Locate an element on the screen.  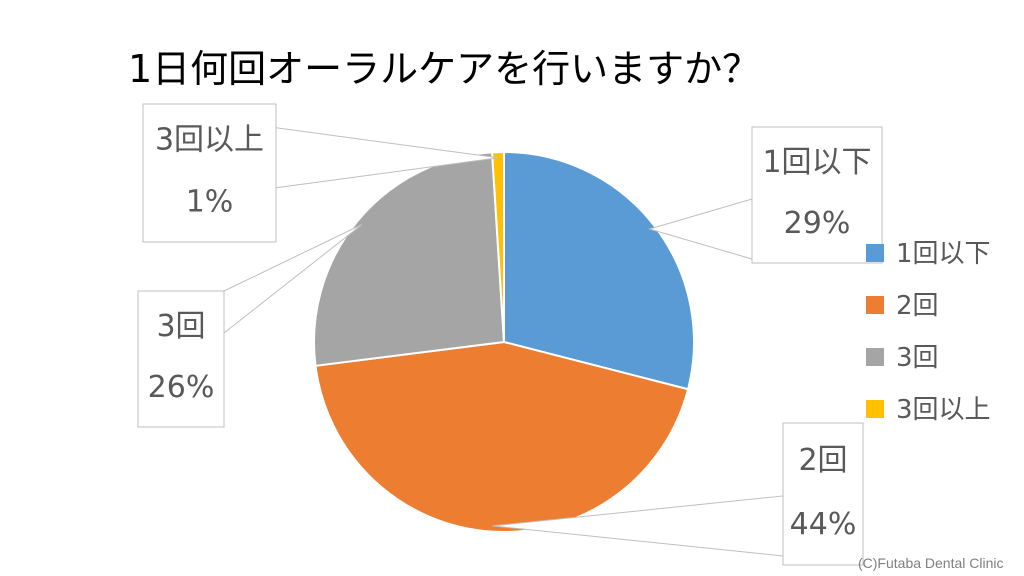
legend-label-two: 2回 is located at coordinates (917, 306).